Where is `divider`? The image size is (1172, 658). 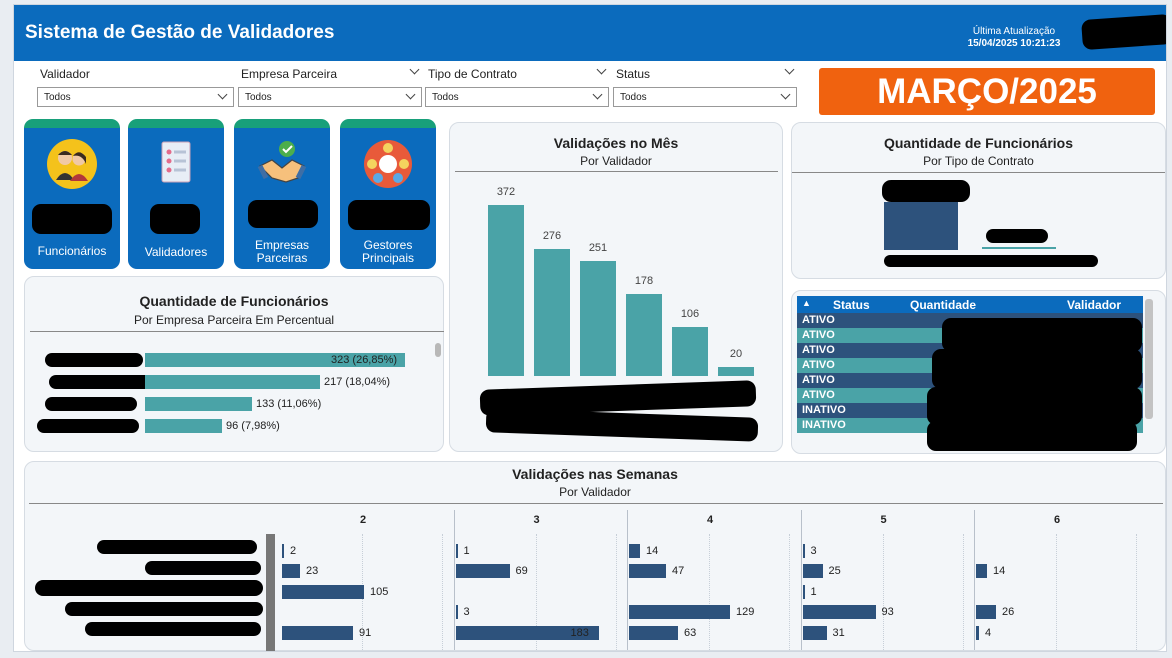
divider is located at coordinates (978, 172).